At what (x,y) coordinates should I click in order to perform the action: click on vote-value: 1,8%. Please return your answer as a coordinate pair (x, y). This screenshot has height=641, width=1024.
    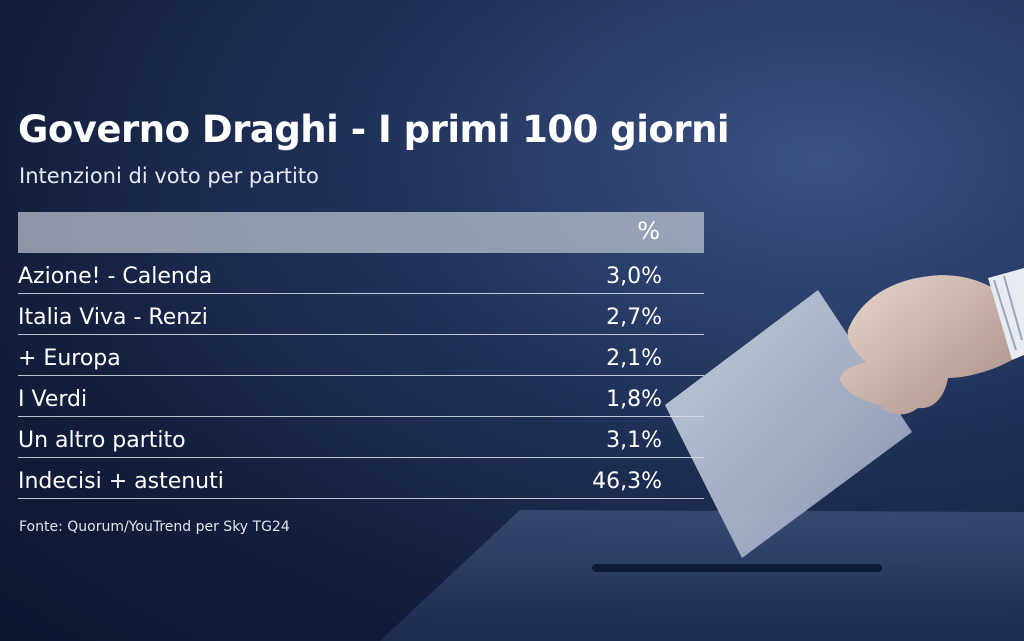
    Looking at the image, I should click on (634, 399).